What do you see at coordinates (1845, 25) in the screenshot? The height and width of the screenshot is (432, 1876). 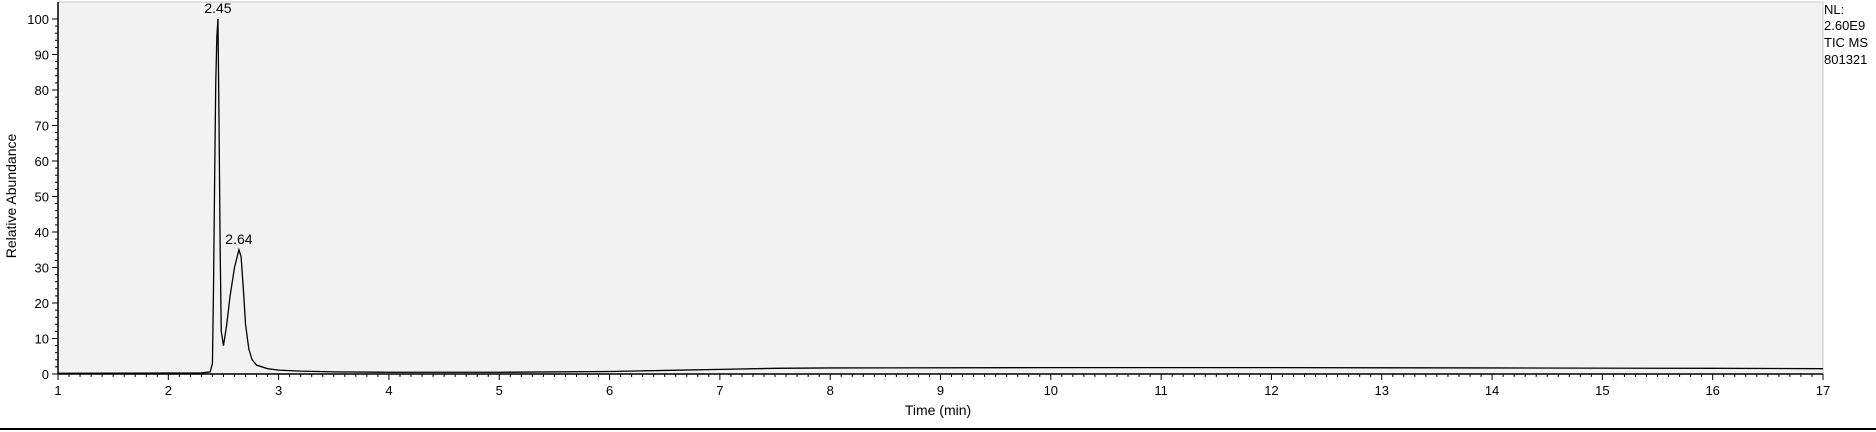 I see `normalization-value: 2.60E9` at bounding box center [1845, 25].